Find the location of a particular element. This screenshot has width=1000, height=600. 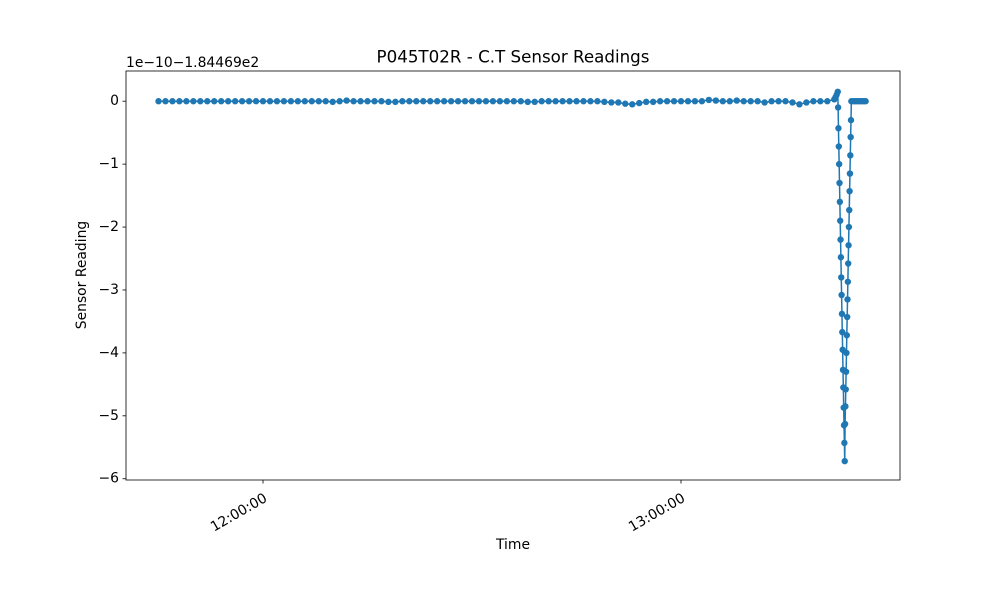

x-axis-label: Time is located at coordinates (512, 545).